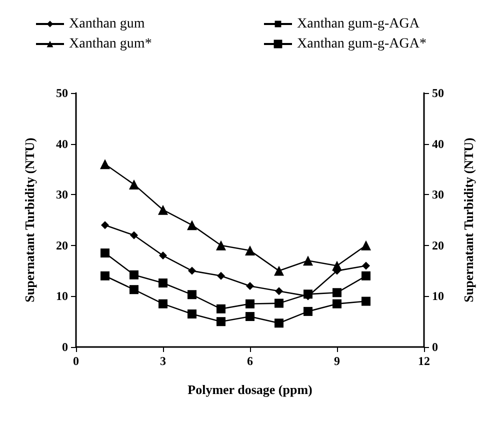 This screenshot has height=422, width=492. Describe the element at coordinates (435, 347) in the screenshot. I see `y2-tick-label: 0` at that location.